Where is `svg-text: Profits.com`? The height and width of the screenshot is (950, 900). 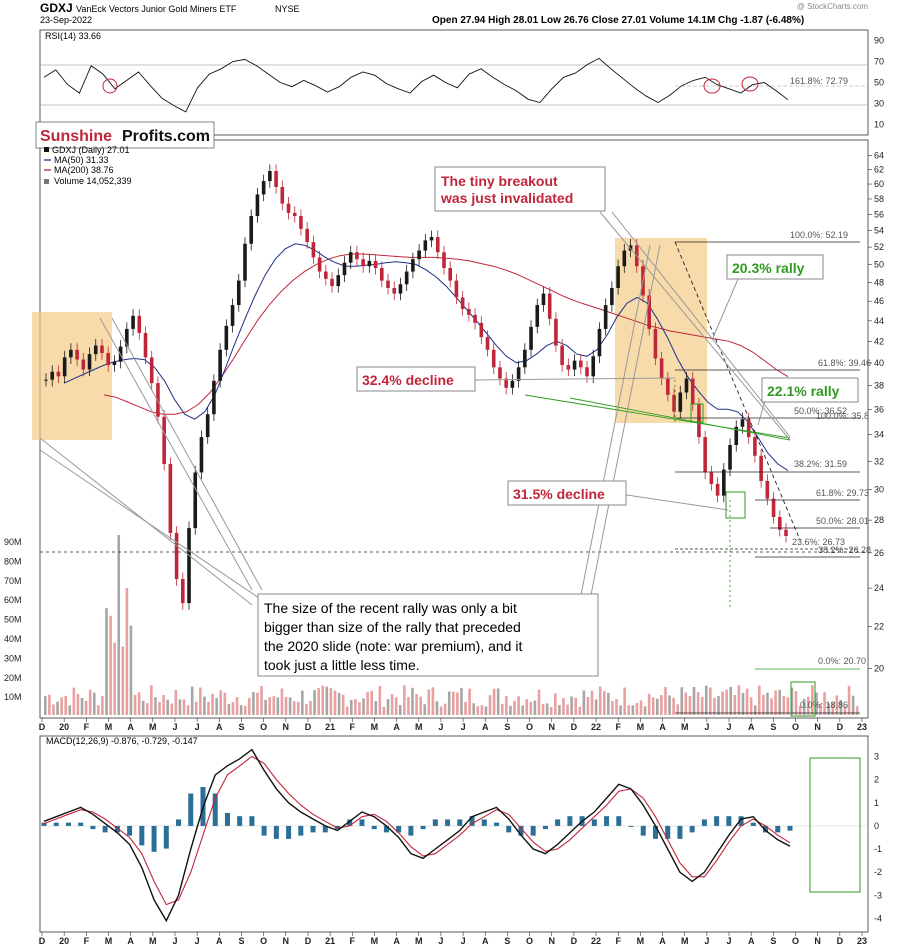
svg-text: Profits.com is located at coordinates (166, 136).